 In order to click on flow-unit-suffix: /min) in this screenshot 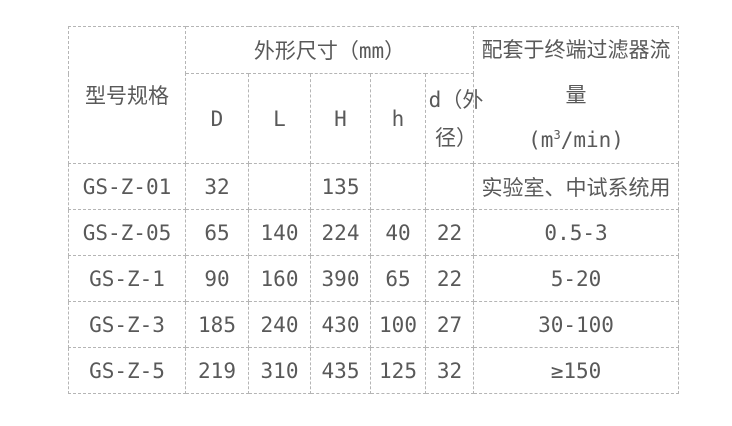, I will do `click(592, 139)`.